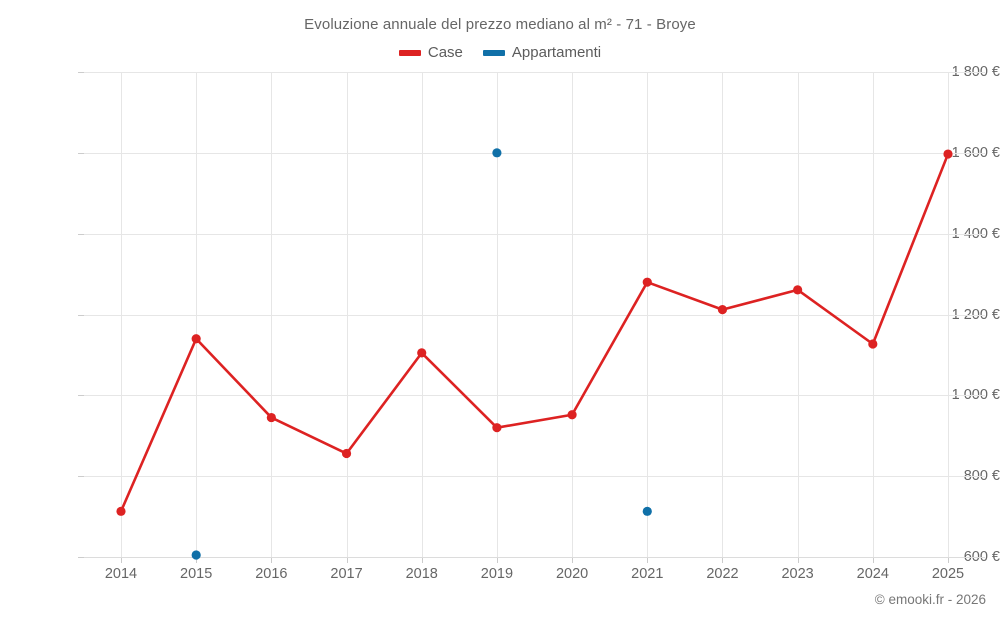  Describe the element at coordinates (196, 574) in the screenshot. I see `x-axis-tick-label: 2015` at that location.